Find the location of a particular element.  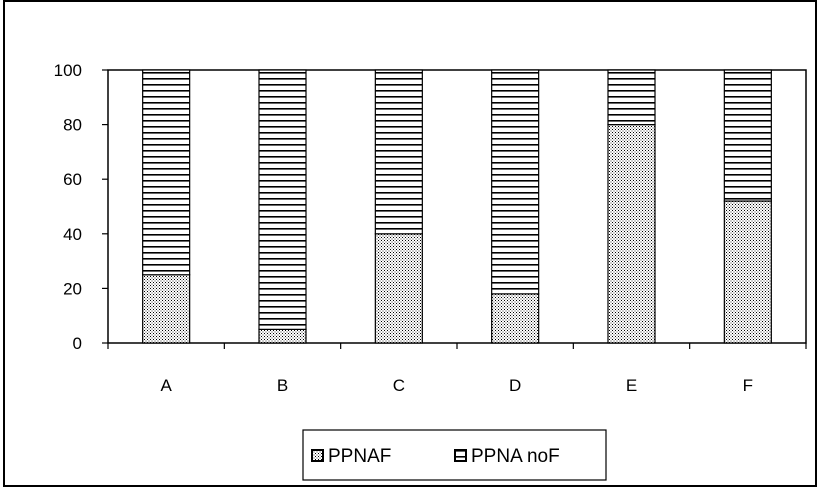

x-tick-label-d: D is located at coordinates (515, 385).